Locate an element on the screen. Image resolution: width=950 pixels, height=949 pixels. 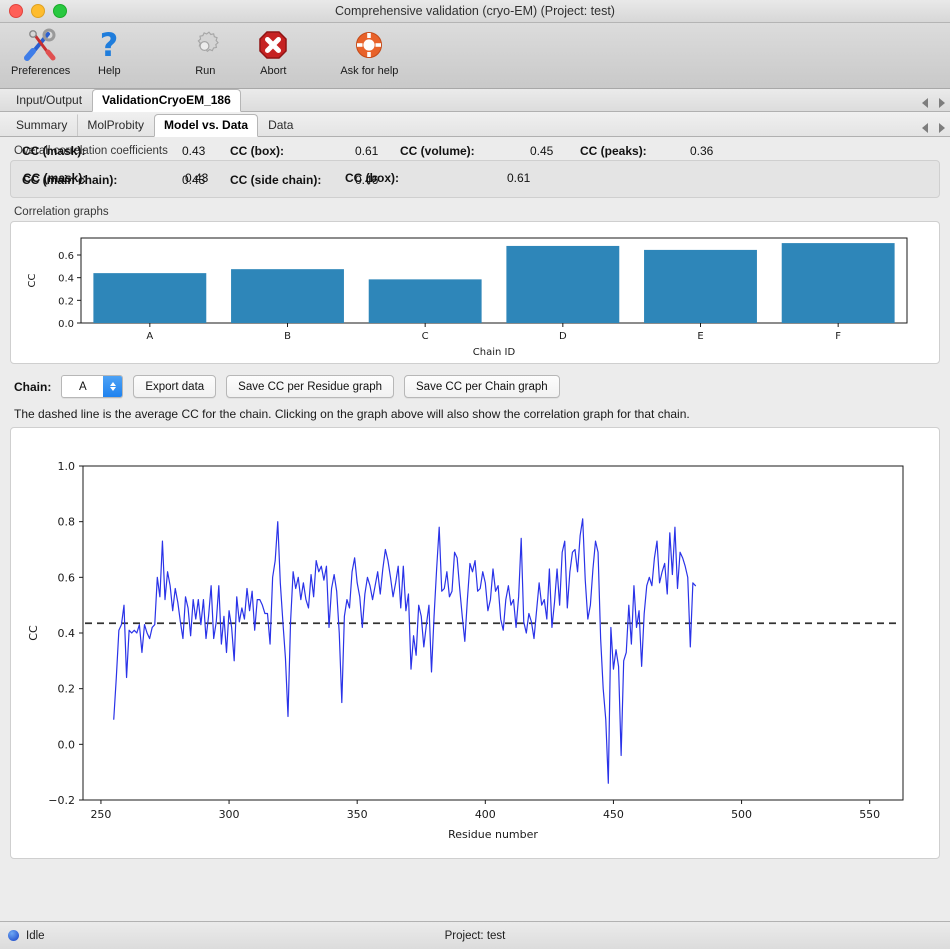
svg-text: −0.2 is located at coordinates (61, 800).